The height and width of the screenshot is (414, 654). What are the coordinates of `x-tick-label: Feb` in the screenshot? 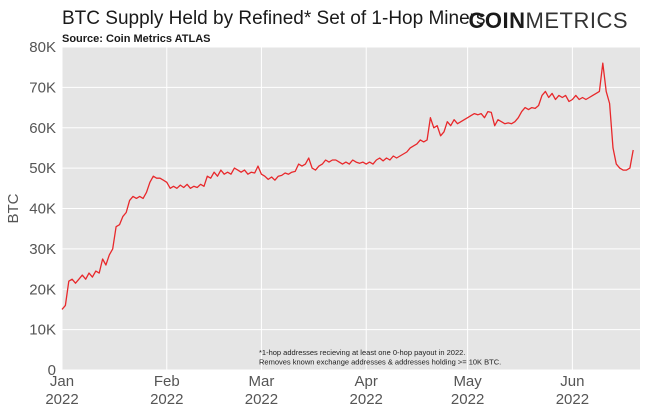 It's located at (167, 381).